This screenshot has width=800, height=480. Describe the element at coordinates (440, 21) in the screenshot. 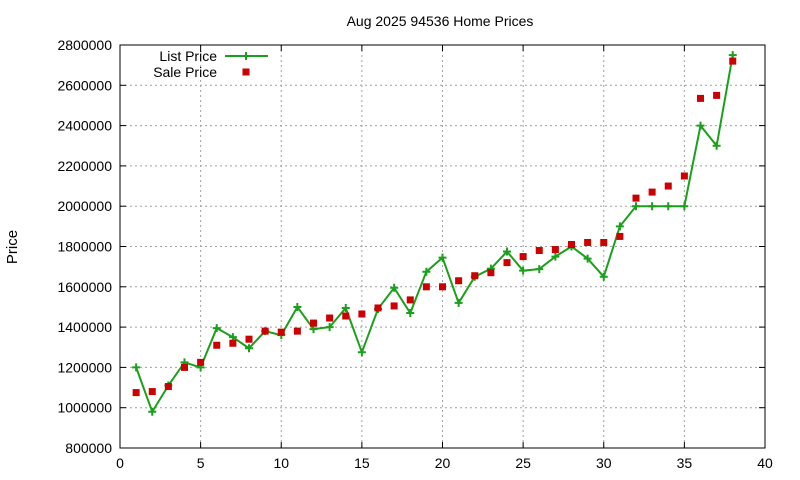

I see `chart-title: Aug 2025 94536 Home Prices` at that location.